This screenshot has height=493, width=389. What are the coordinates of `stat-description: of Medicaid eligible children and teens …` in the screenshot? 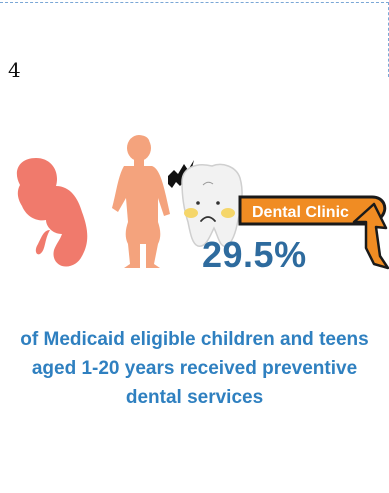 It's located at (194, 368).